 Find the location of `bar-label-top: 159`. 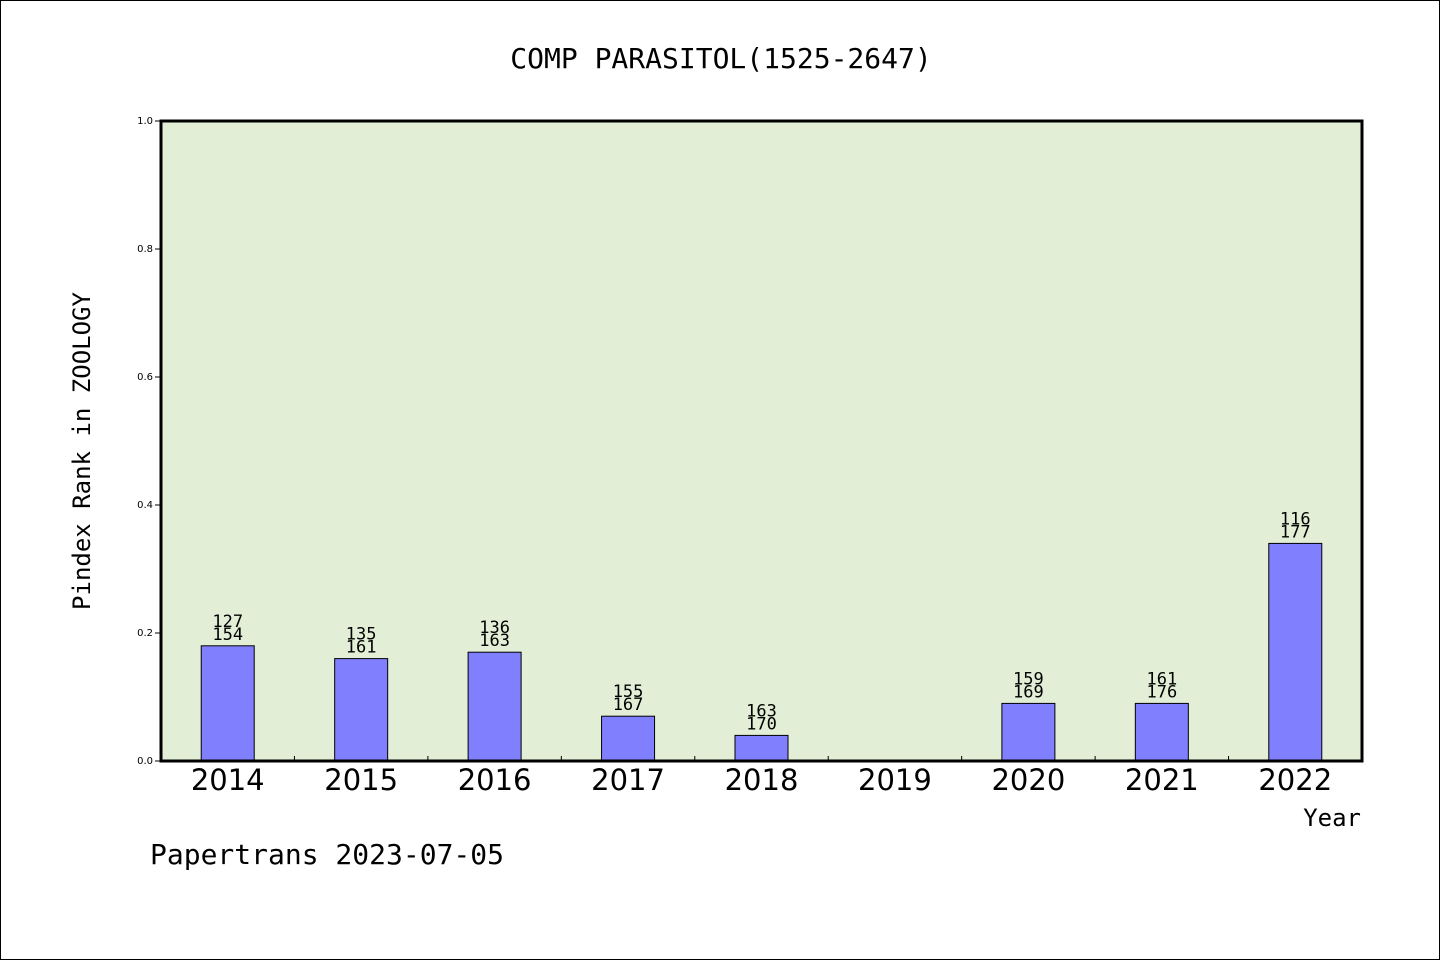

bar-label-top: 159 is located at coordinates (1028, 679).